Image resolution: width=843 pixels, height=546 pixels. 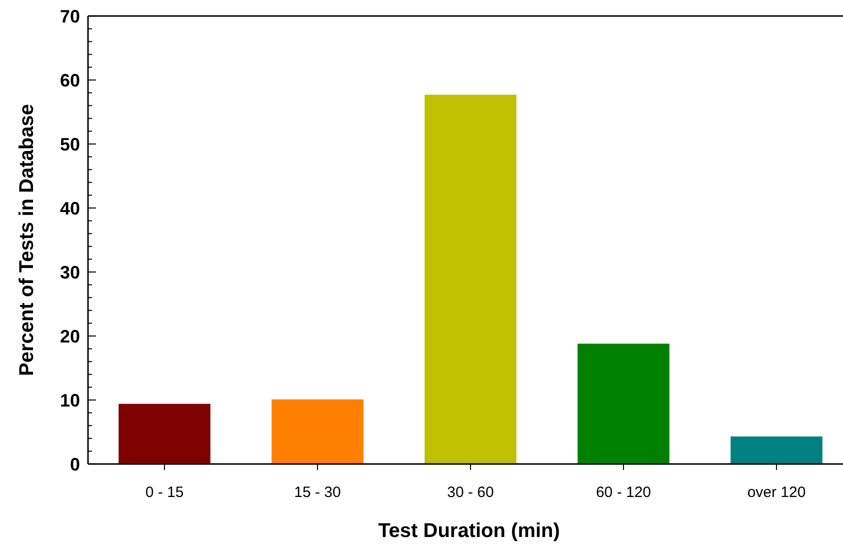 What do you see at coordinates (70, 208) in the screenshot?
I see `y-tick-label: 40` at bounding box center [70, 208].